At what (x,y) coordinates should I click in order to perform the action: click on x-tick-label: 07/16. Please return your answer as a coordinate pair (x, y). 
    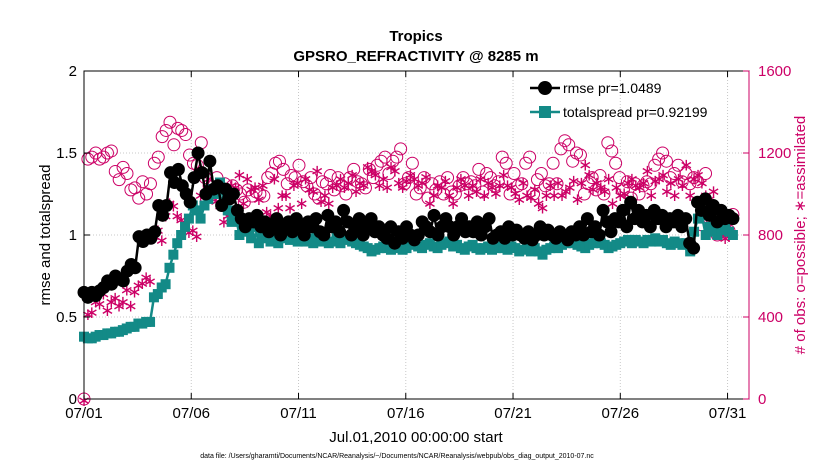
    Looking at the image, I should click on (406, 413).